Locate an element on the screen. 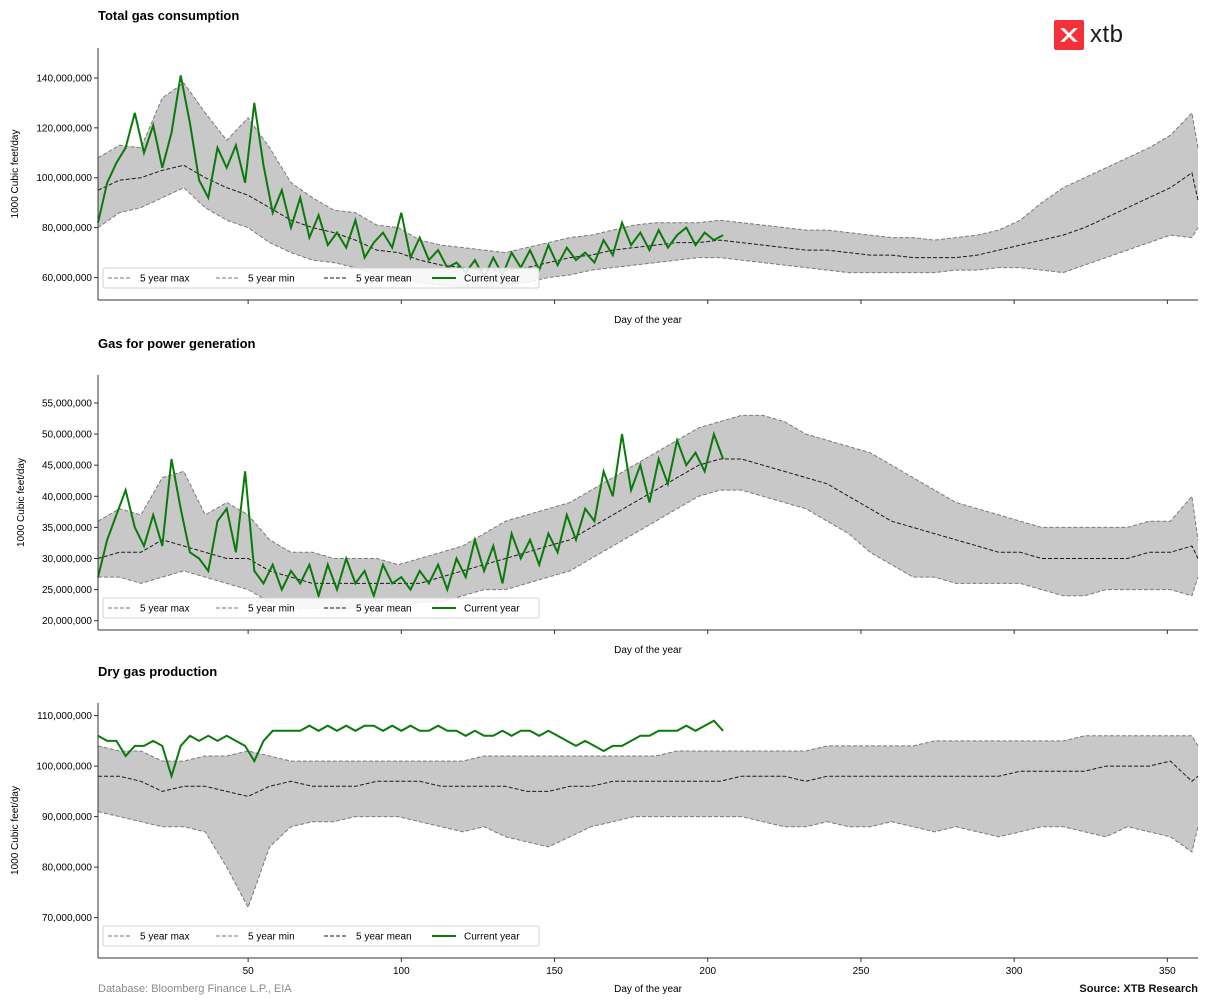 The image size is (1208, 1006). y-tick-label: 25,000,000 is located at coordinates (67, 590).